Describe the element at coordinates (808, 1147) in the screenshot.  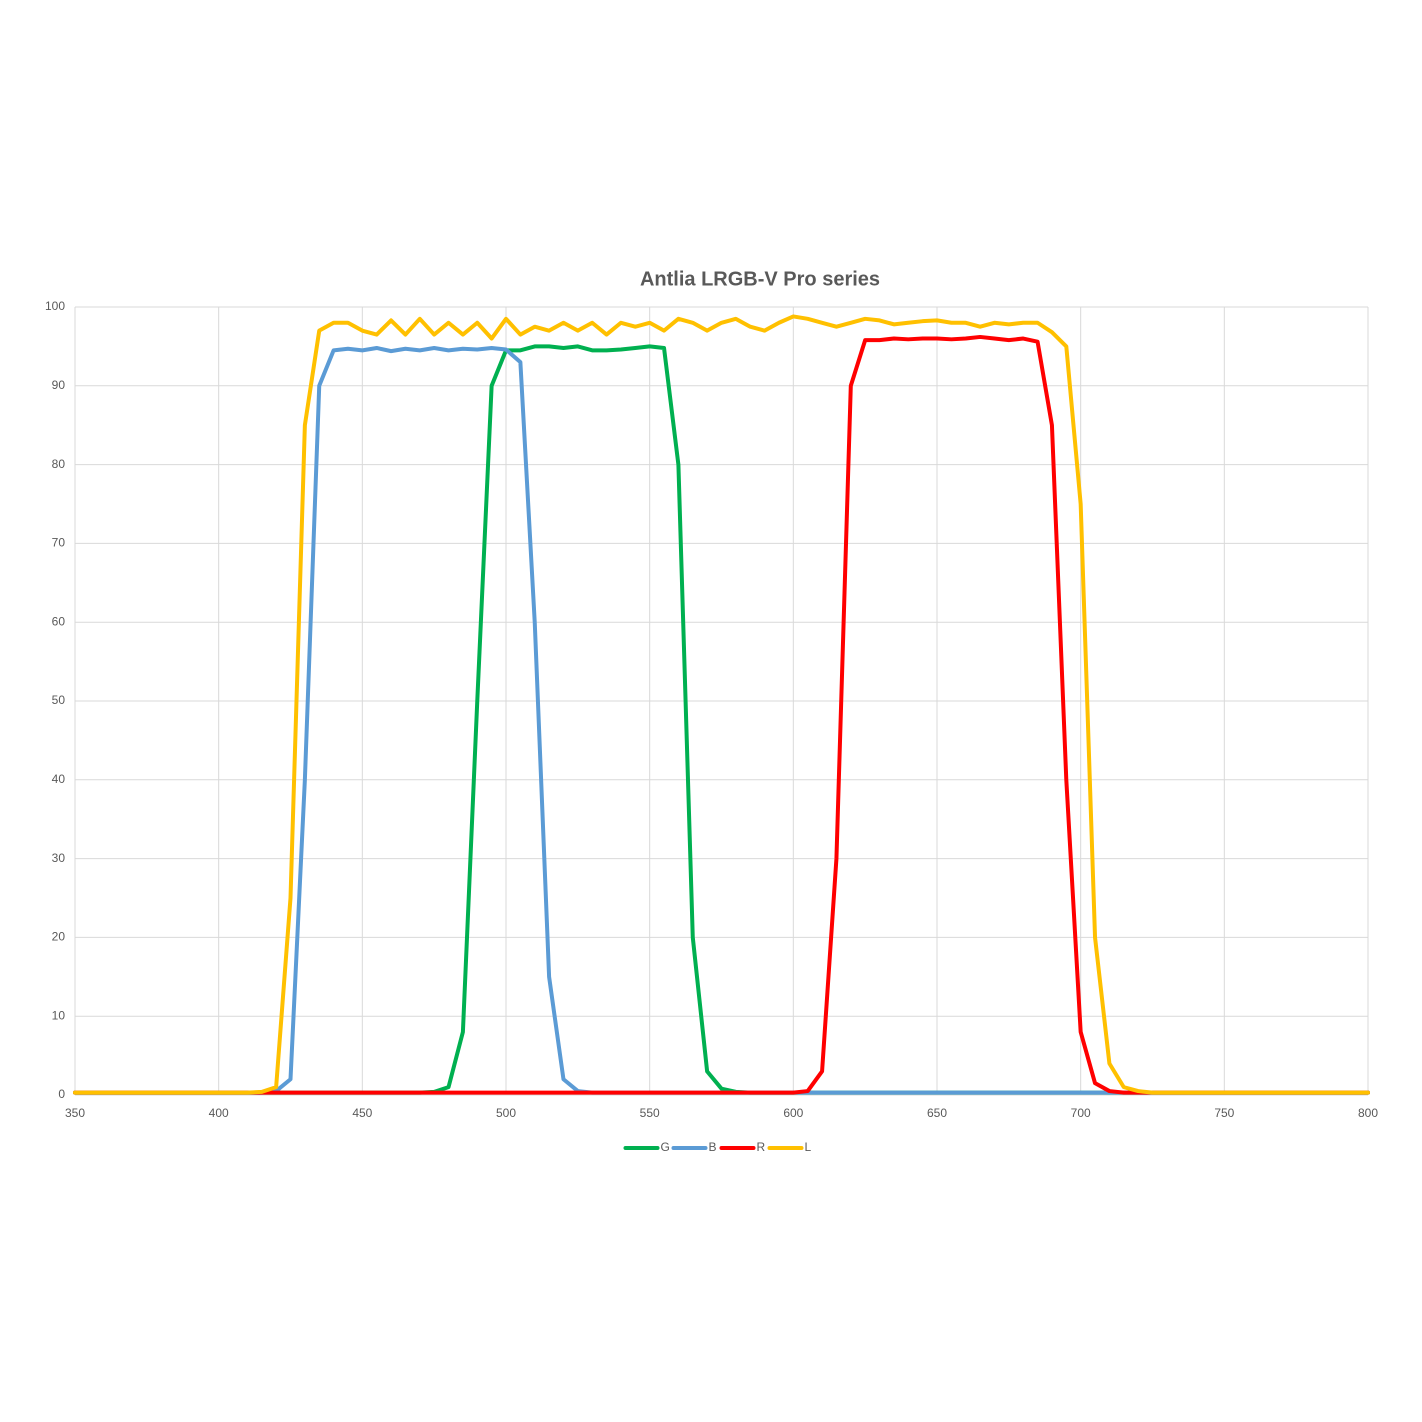
I see `legend-label: L` at that location.